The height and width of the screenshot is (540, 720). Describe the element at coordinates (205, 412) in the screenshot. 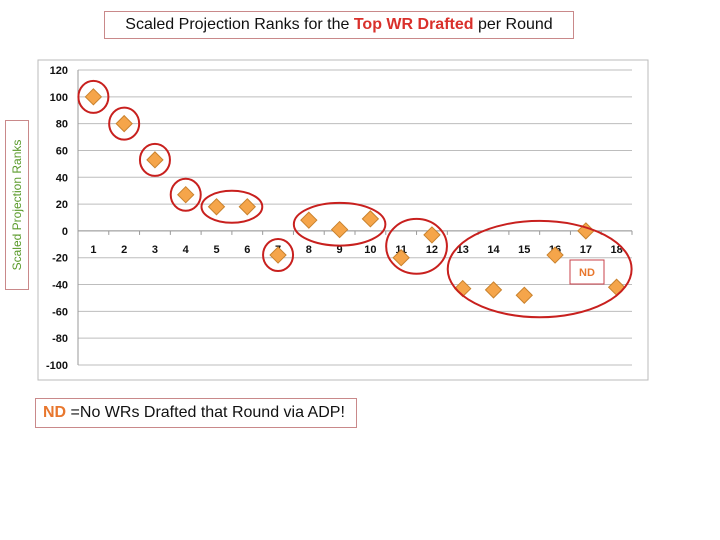

I see `note-text: =No WRs Drafted that Round via ADP!` at that location.